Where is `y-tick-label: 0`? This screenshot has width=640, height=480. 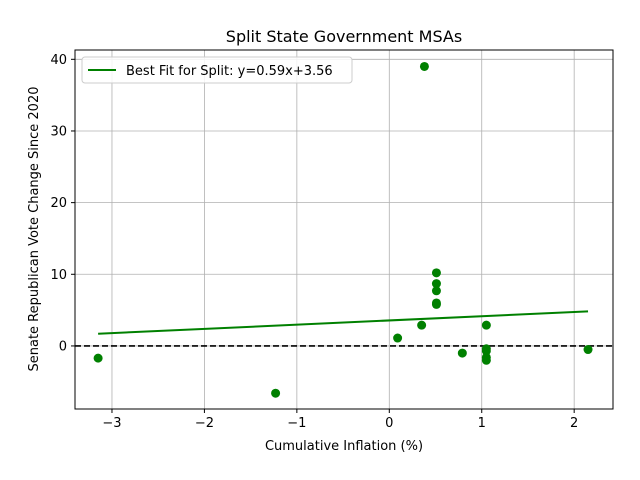 y-tick-label: 0 is located at coordinates (63, 346).